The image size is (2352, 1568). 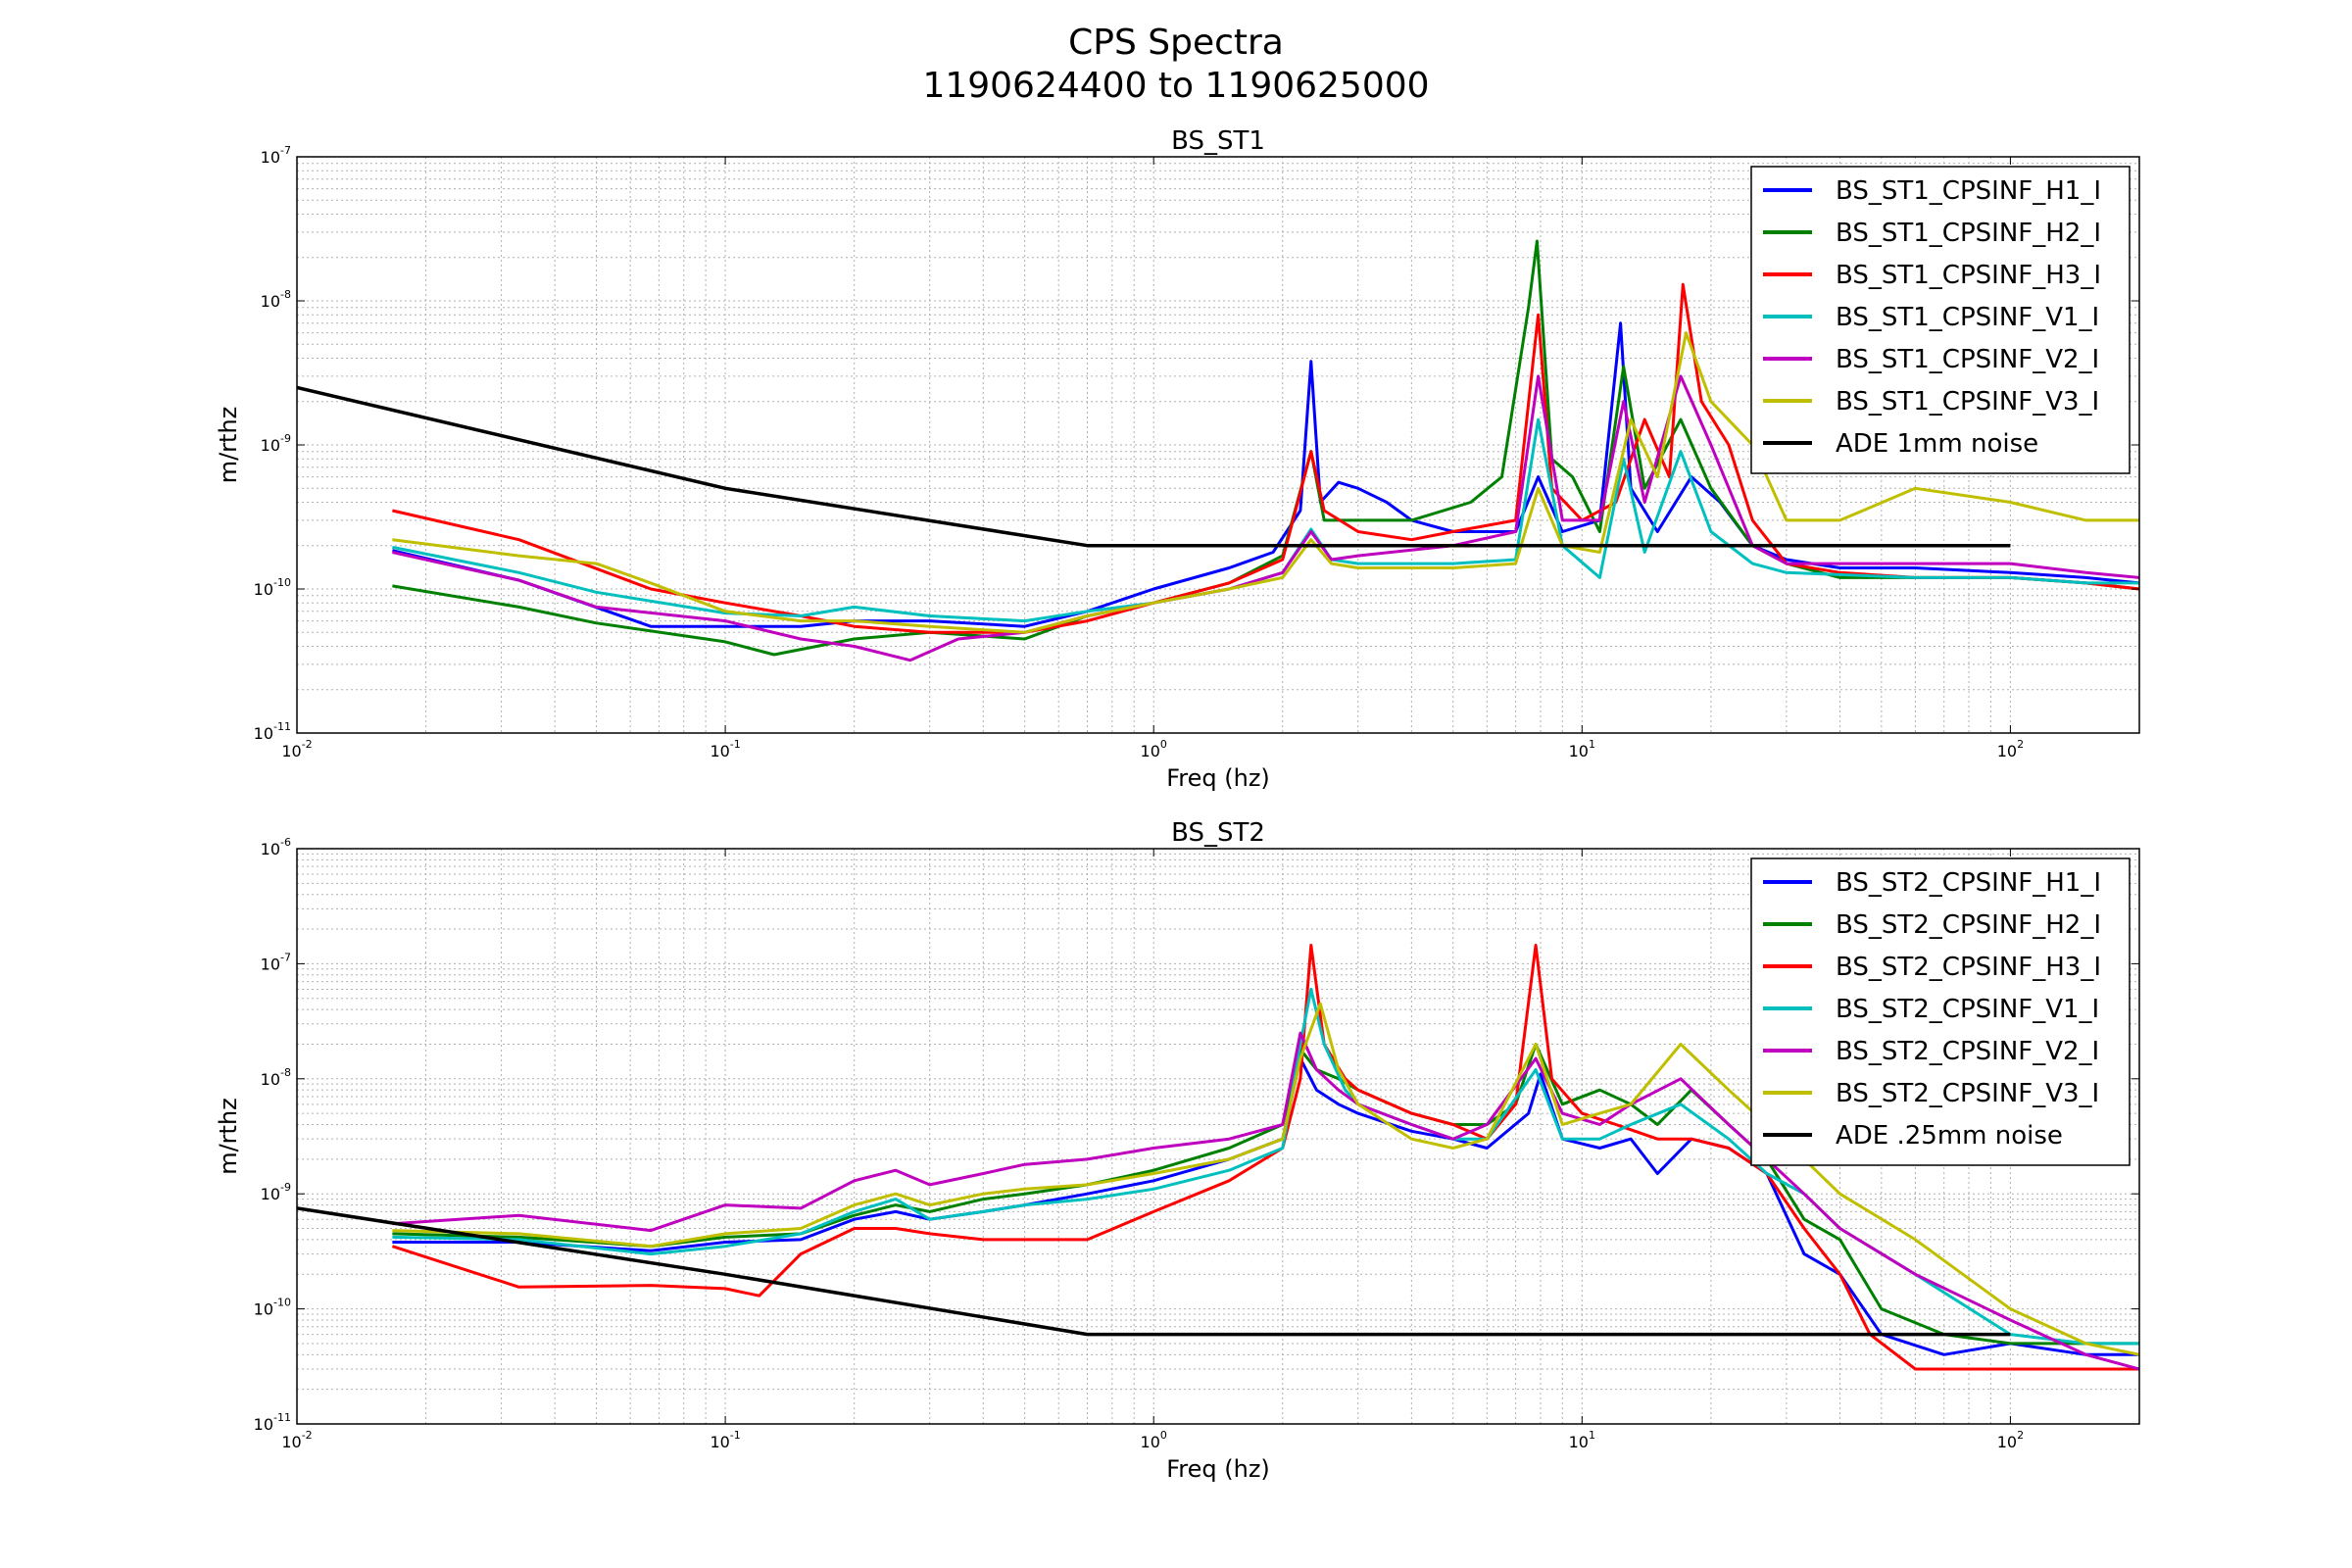 What do you see at coordinates (1937, 444) in the screenshot?
I see `legend-entry-label: ADE 1mm noise` at bounding box center [1937, 444].